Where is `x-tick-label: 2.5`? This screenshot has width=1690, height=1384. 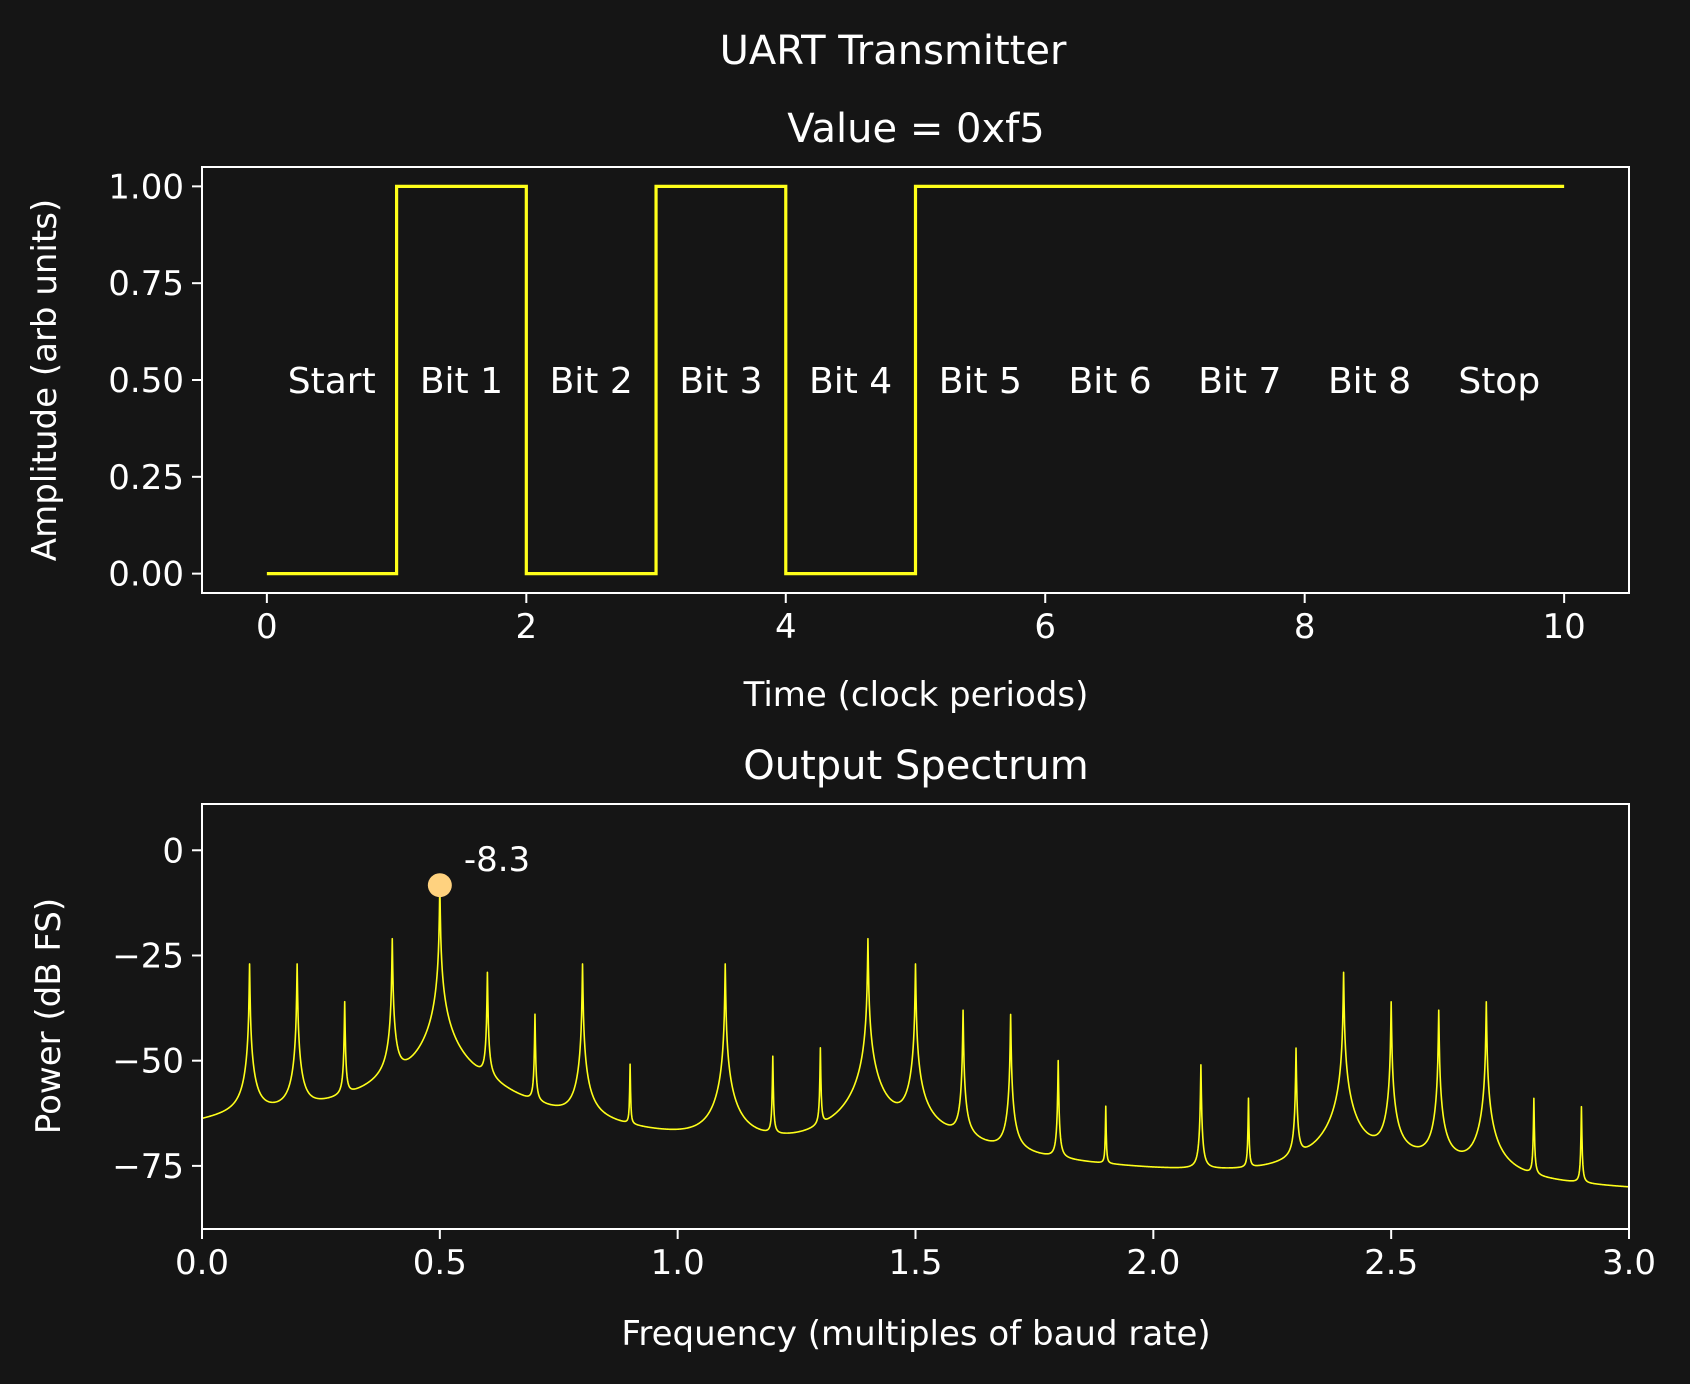 x-tick-label: 2.5 is located at coordinates (1391, 1263).